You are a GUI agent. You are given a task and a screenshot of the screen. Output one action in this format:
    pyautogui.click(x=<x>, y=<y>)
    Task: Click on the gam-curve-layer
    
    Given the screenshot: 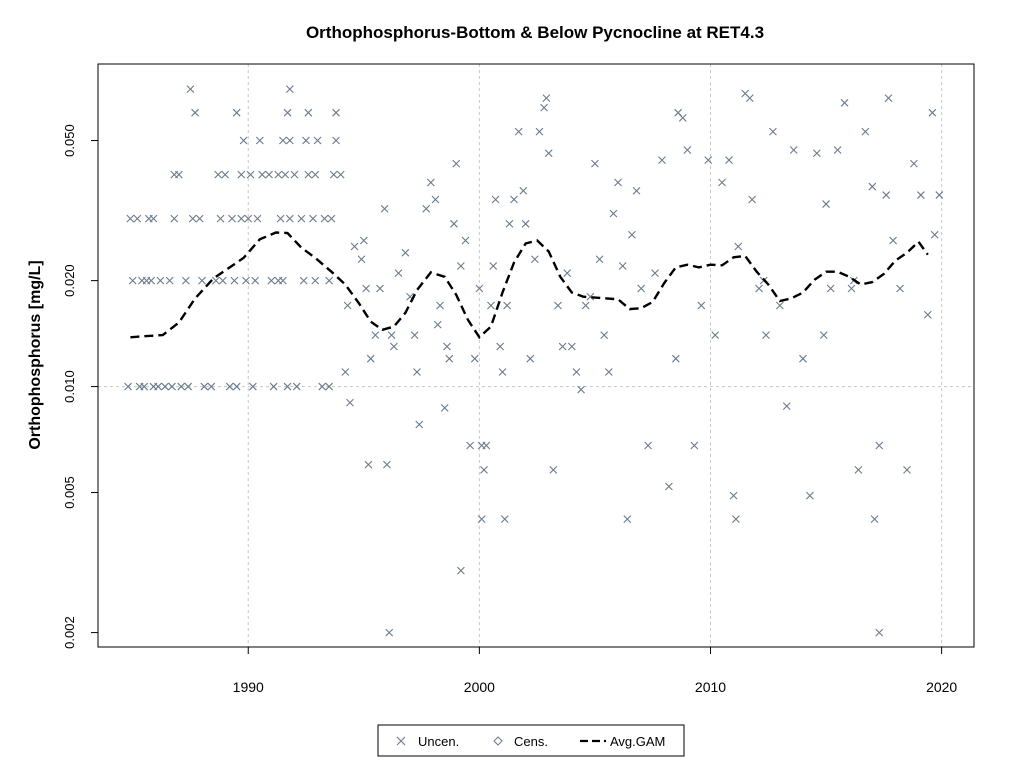 What is the action you would take?
    pyautogui.click(x=529, y=285)
    